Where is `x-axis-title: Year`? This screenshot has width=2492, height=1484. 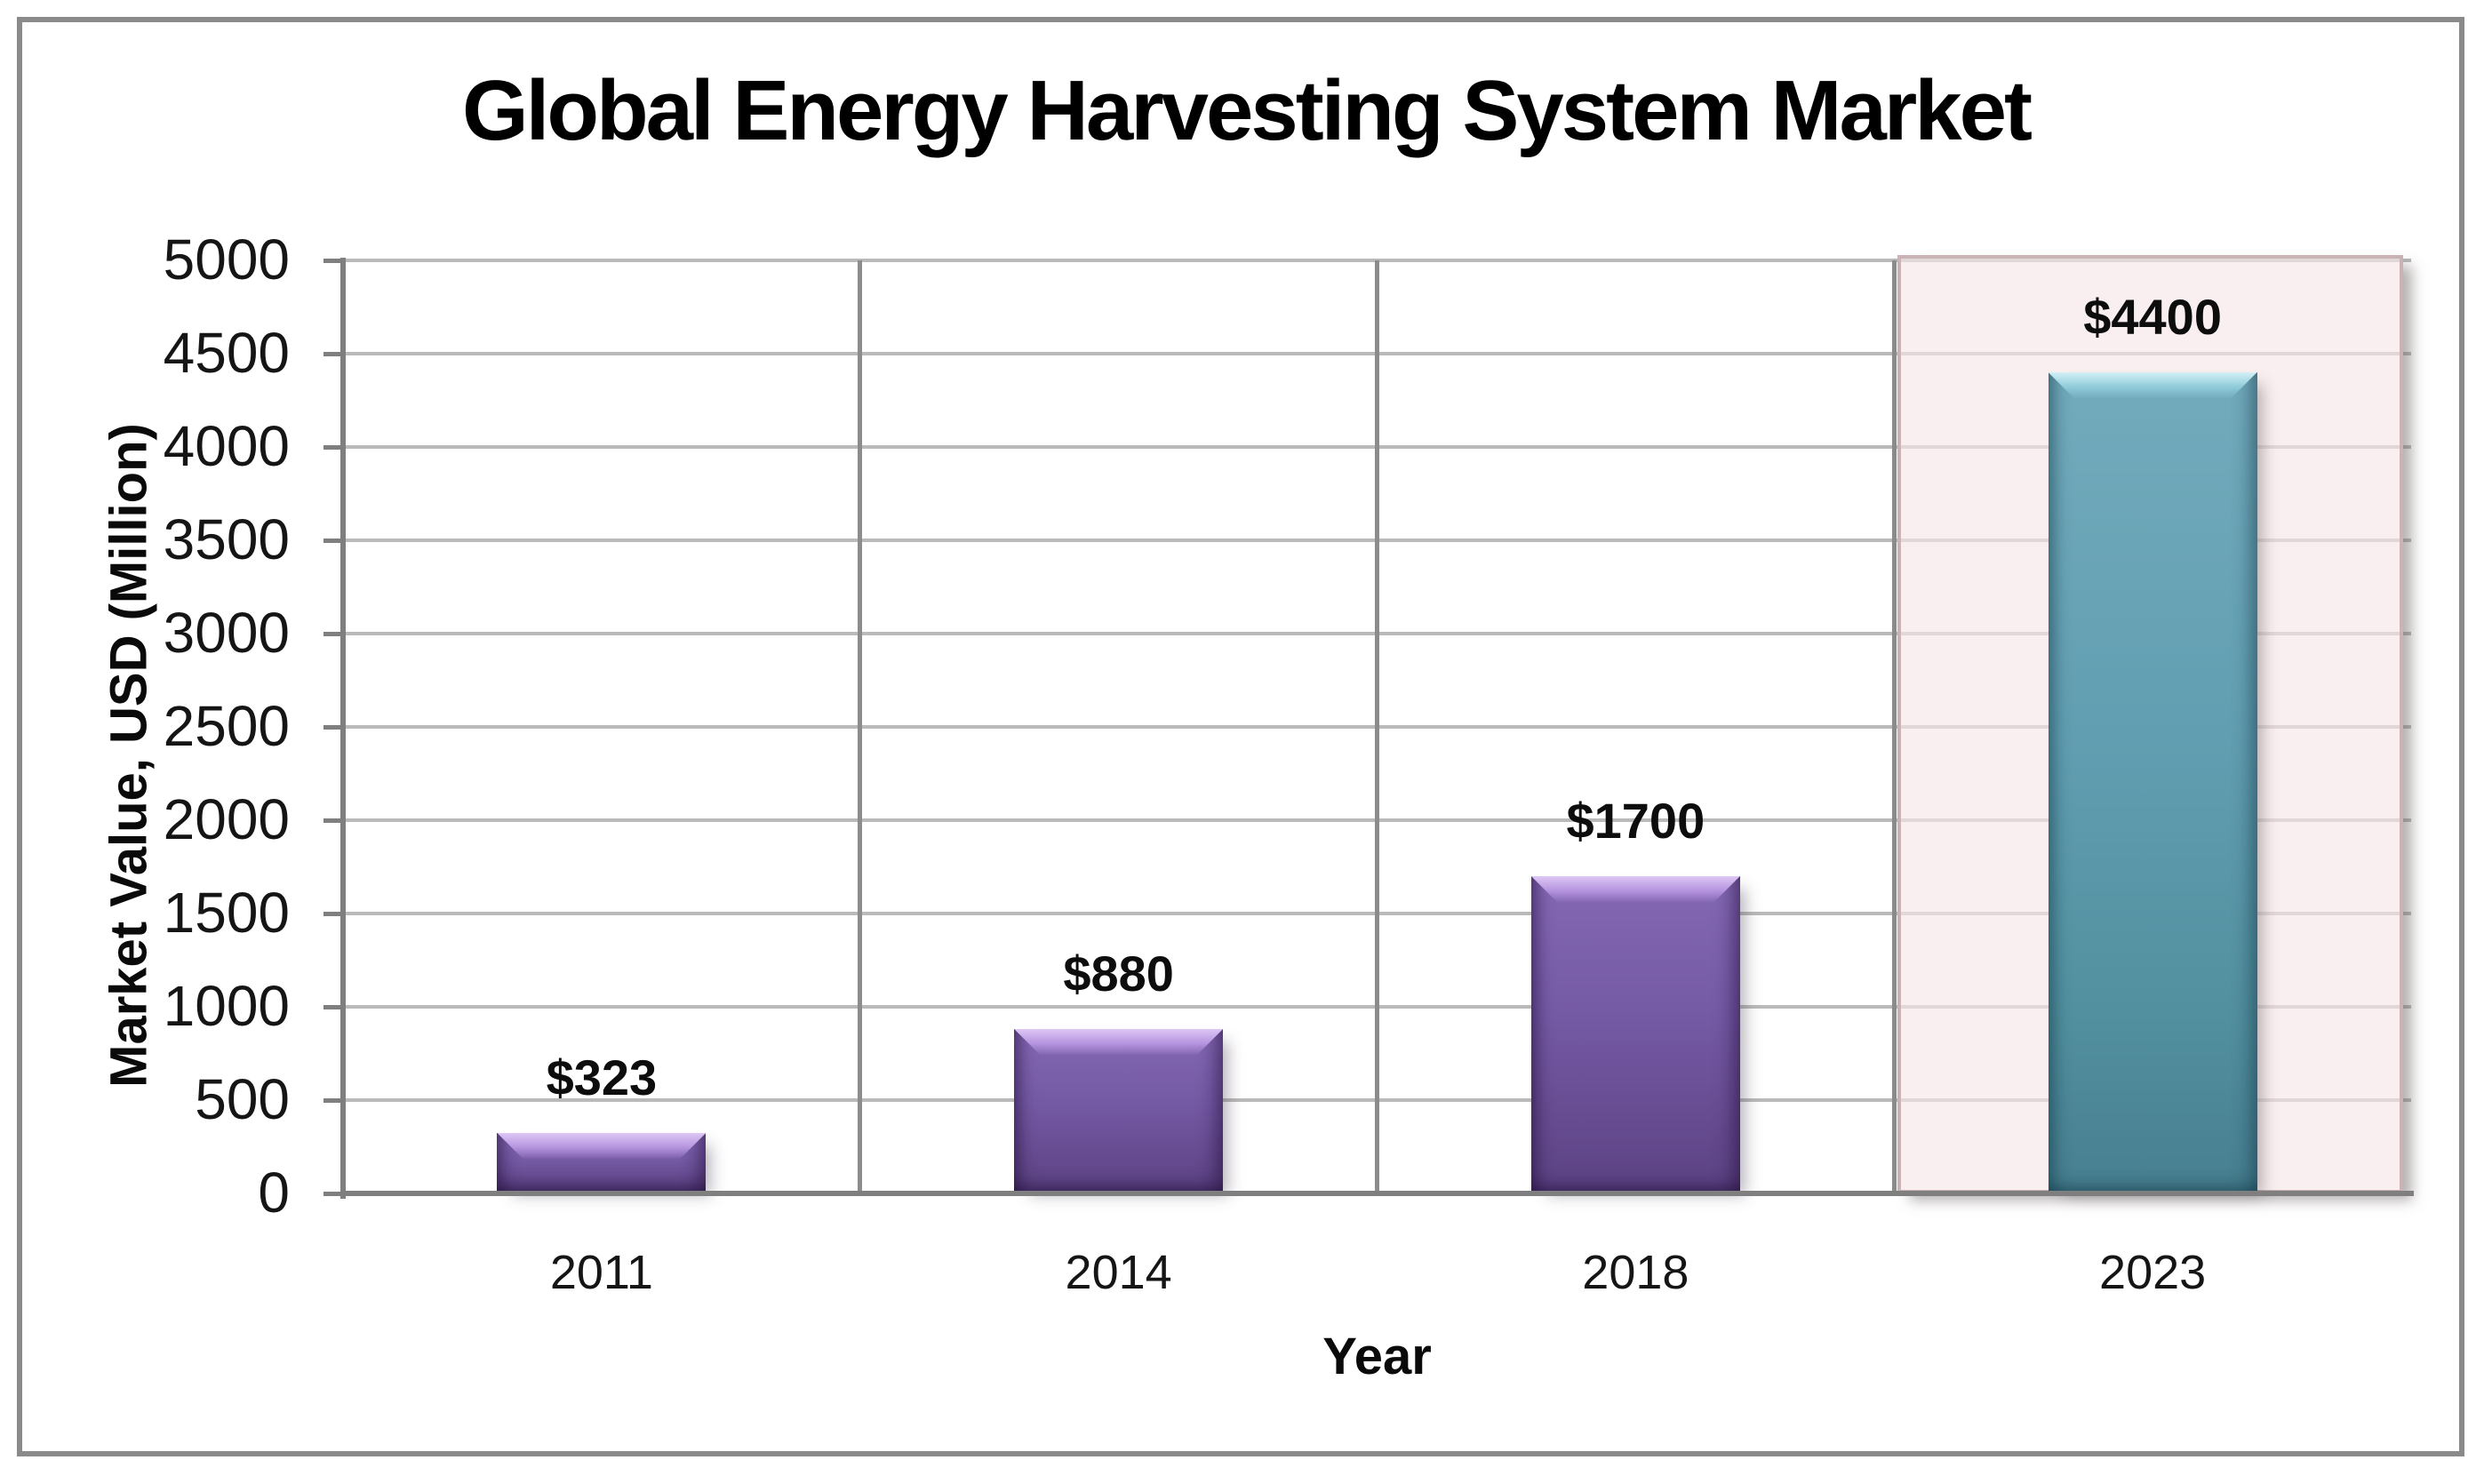 x-axis-title: Year is located at coordinates (1377, 1356).